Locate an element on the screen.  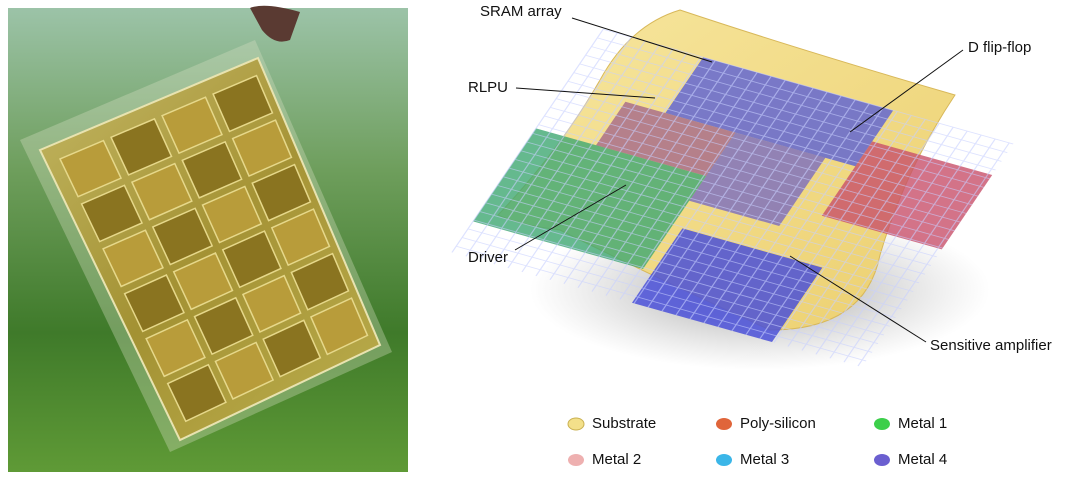
legend-label: Metal 1 is located at coordinates (922, 423).